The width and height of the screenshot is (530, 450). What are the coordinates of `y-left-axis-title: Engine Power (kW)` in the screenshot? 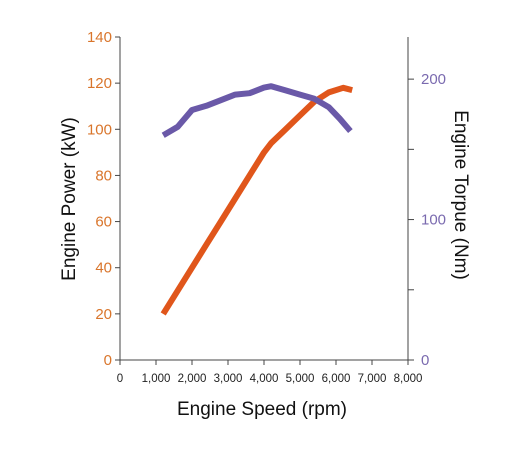 It's located at (69, 199).